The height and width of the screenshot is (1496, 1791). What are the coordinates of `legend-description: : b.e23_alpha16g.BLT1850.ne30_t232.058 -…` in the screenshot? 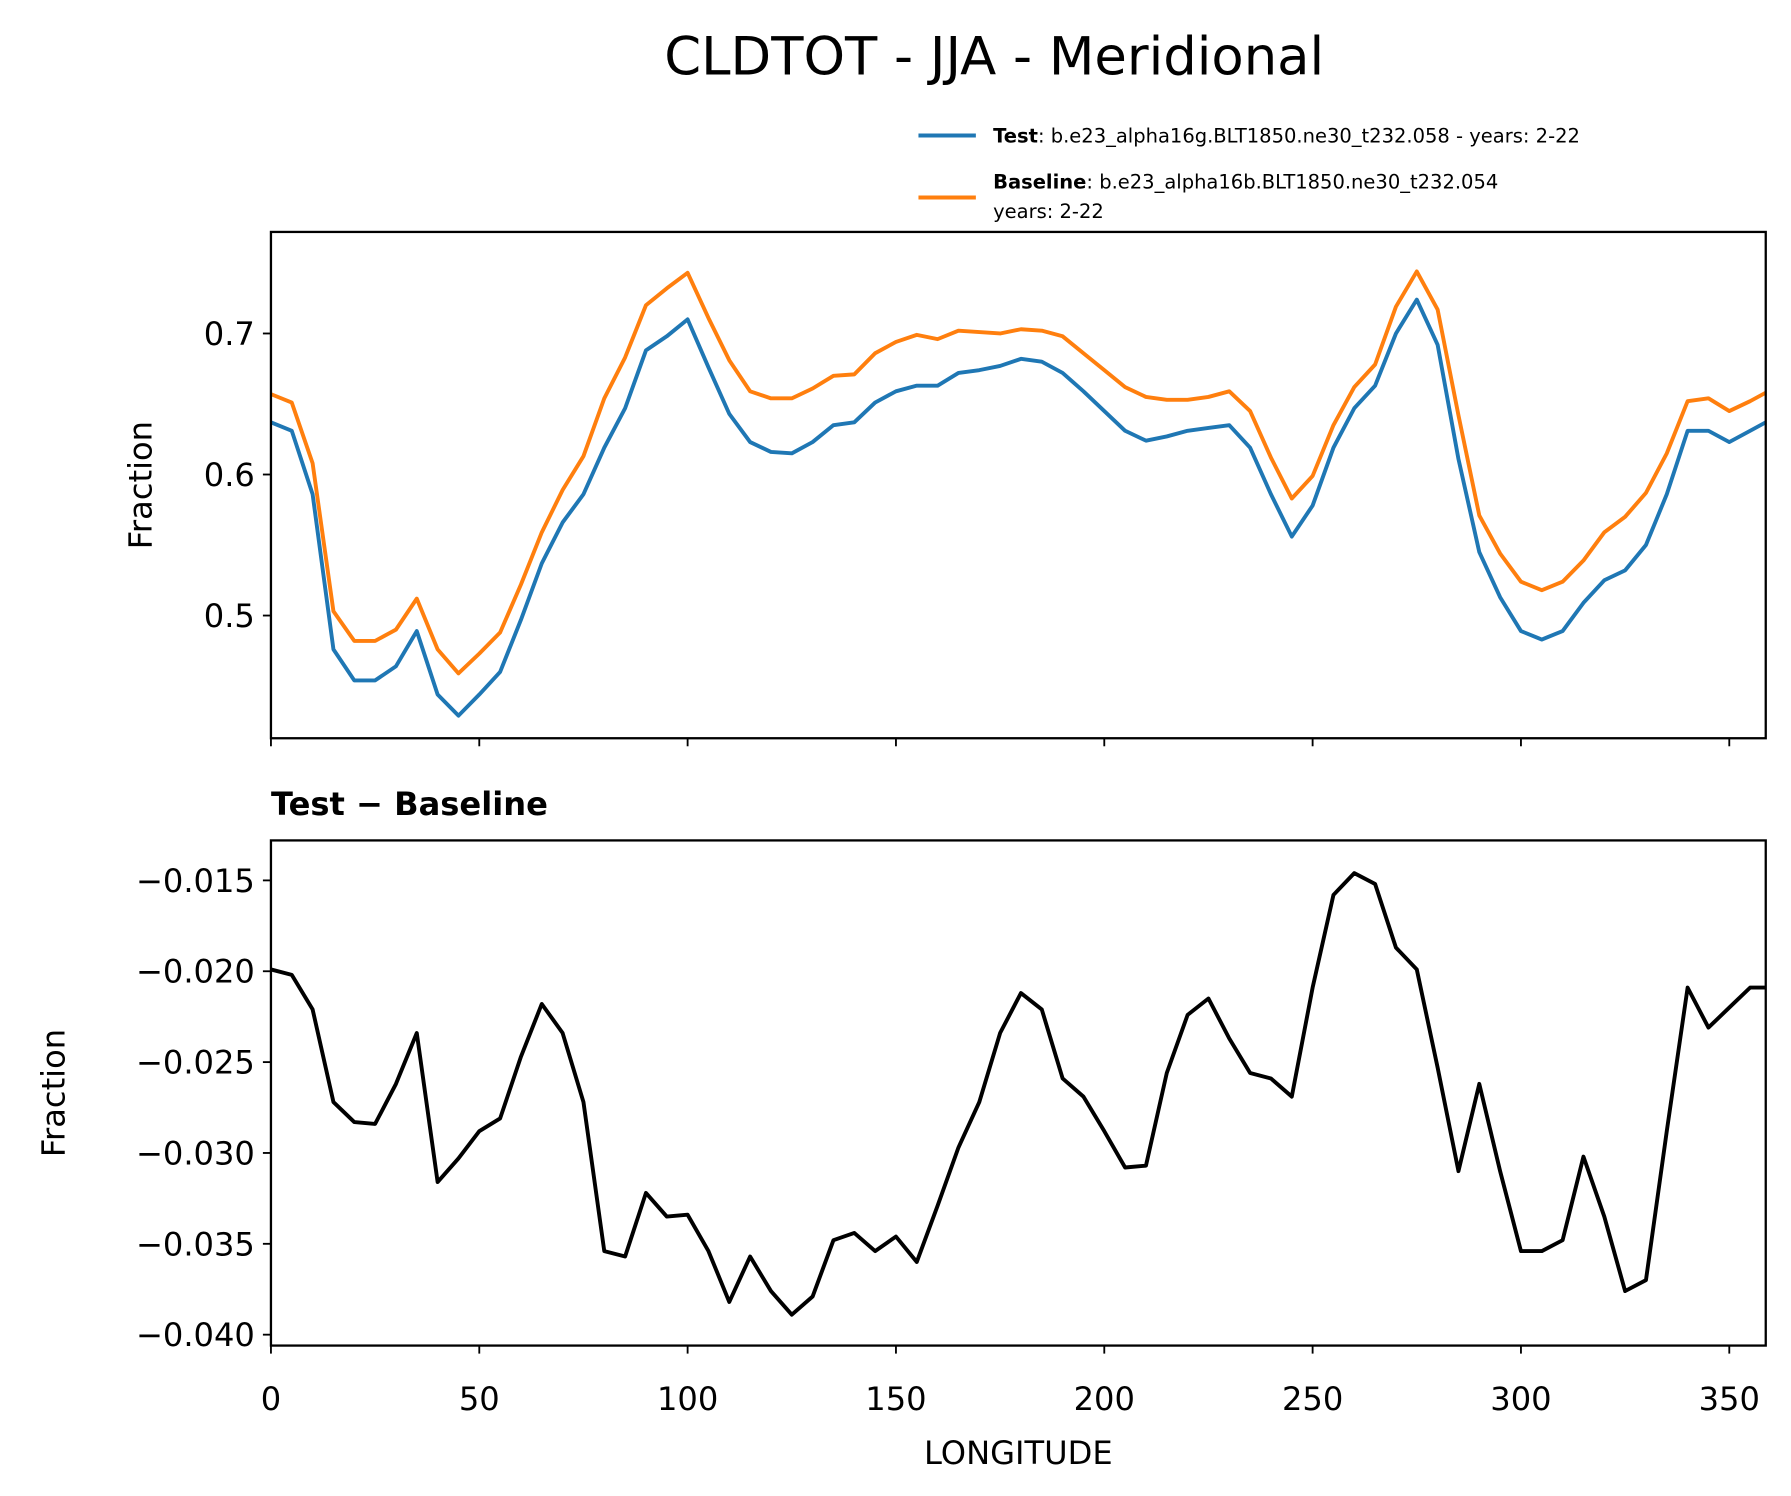 It's located at (1309, 135).